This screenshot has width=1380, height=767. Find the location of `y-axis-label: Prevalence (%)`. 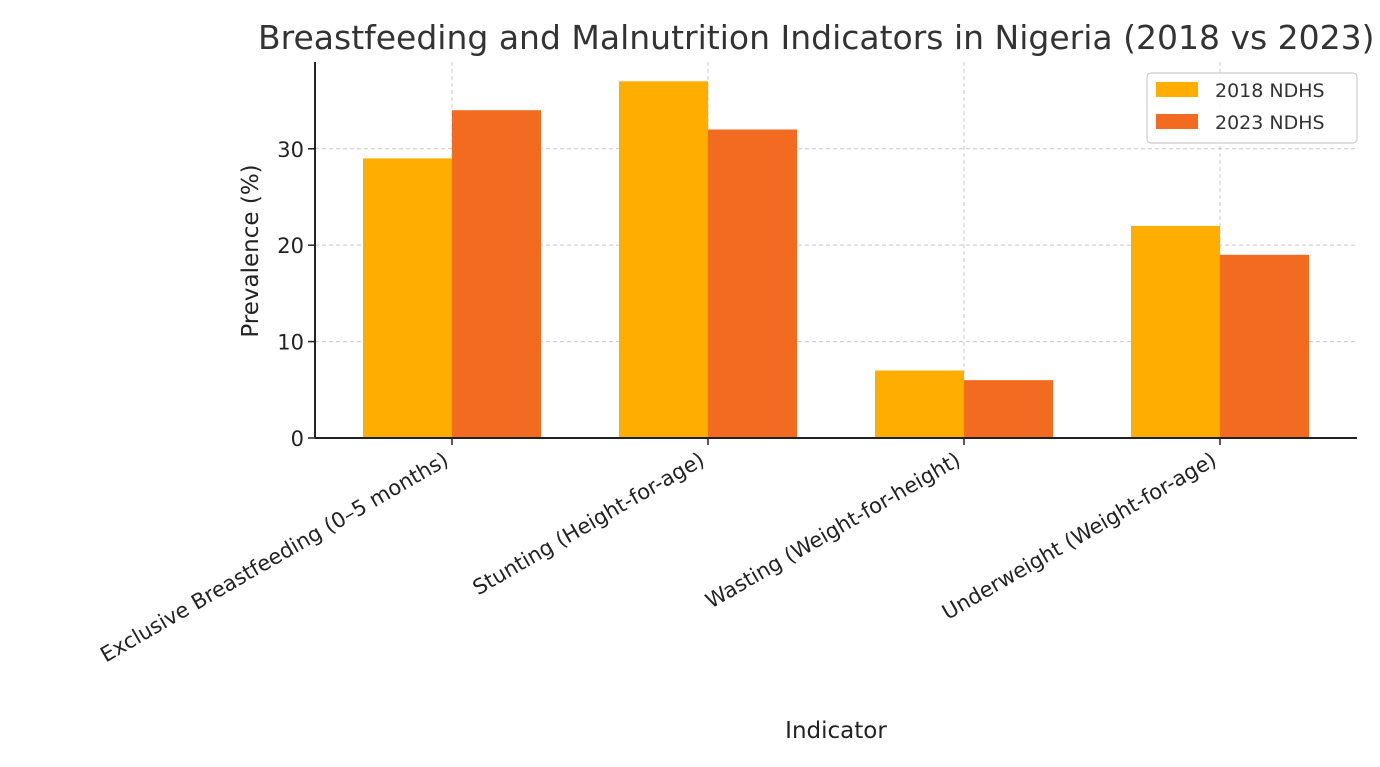

y-axis-label: Prevalence (%) is located at coordinates (251, 250).